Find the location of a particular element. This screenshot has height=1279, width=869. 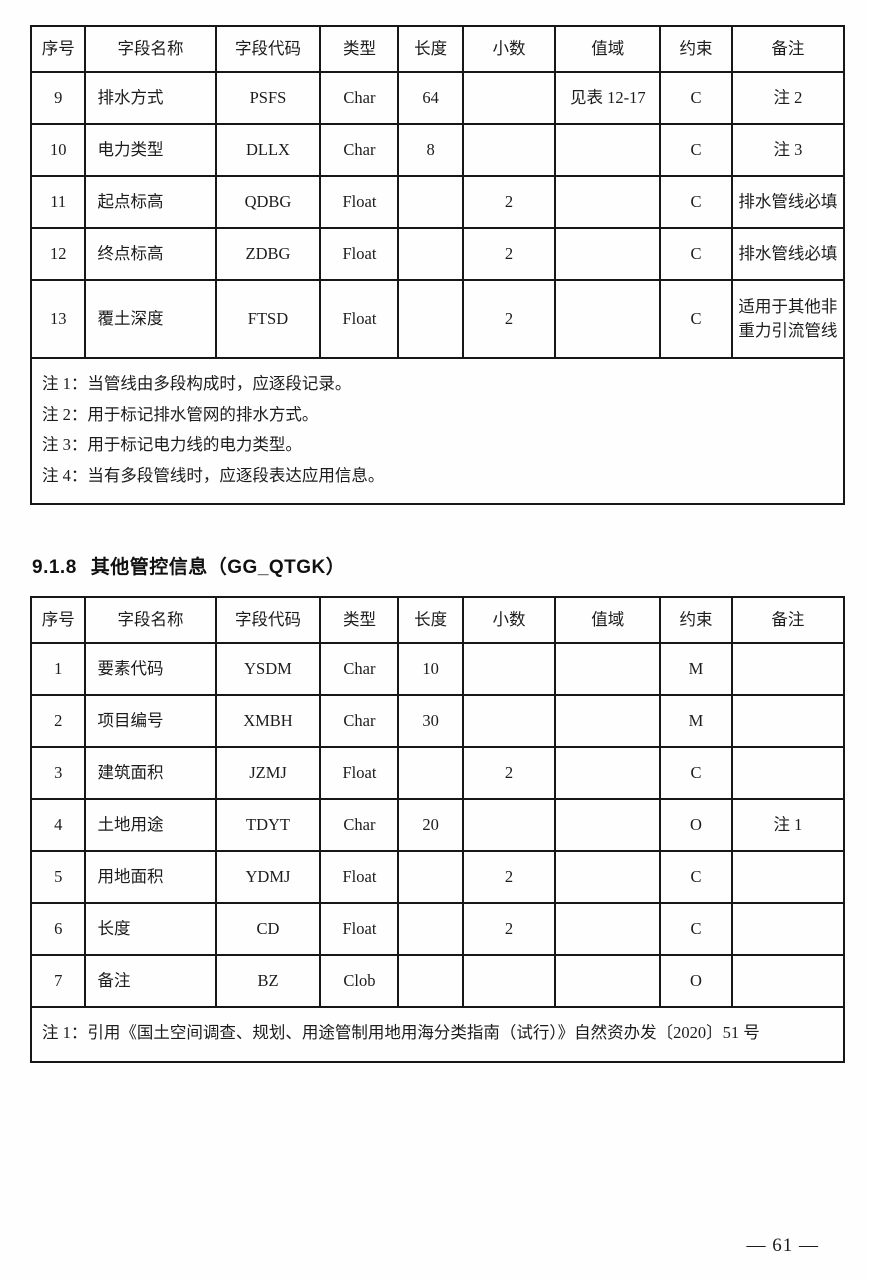

table-cell: CD is located at coordinates (268, 929).